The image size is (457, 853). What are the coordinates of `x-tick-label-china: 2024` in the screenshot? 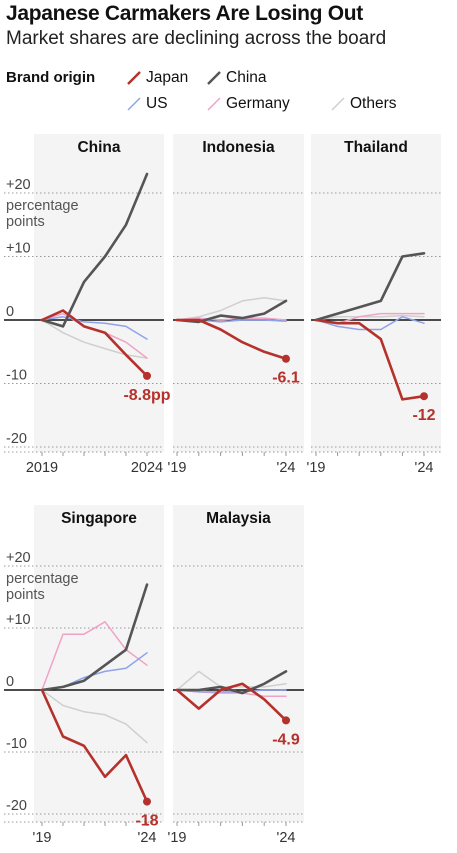 It's located at (147, 468).